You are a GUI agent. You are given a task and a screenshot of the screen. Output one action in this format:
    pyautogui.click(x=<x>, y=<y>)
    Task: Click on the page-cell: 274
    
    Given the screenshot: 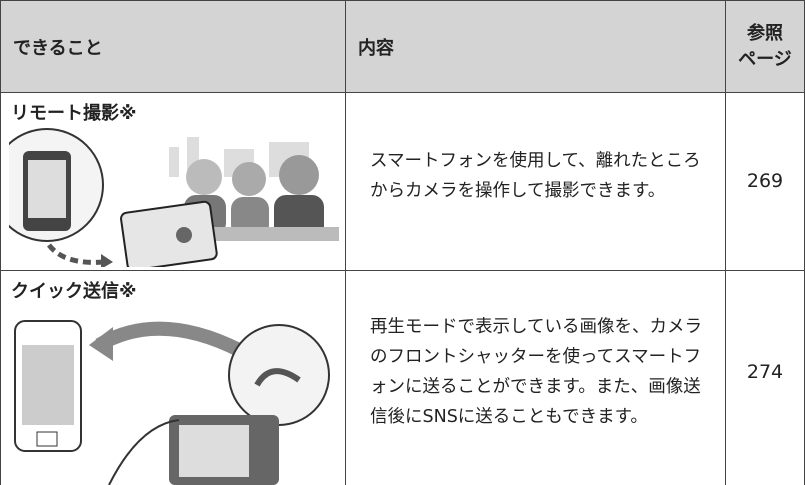 What is the action you would take?
    pyautogui.click(x=765, y=378)
    